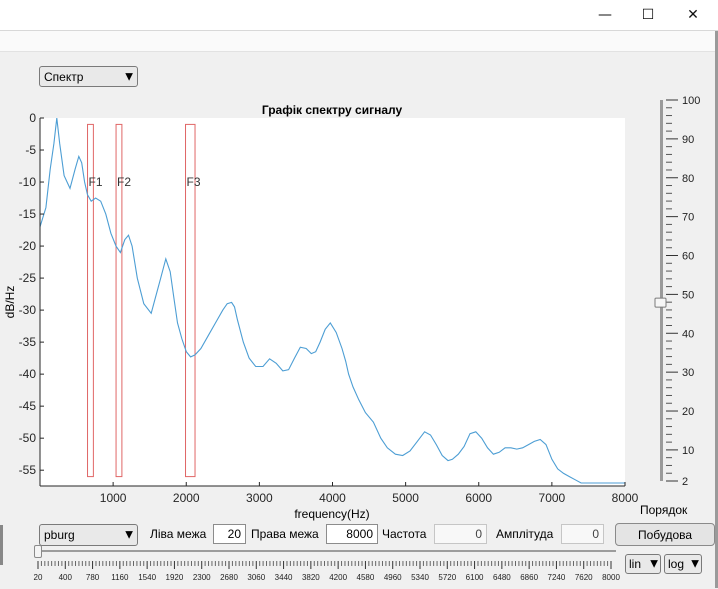 Image resolution: width=718 pixels, height=589 pixels. I want to click on window-titlebar: — ☐ ✕, so click(359, 15).